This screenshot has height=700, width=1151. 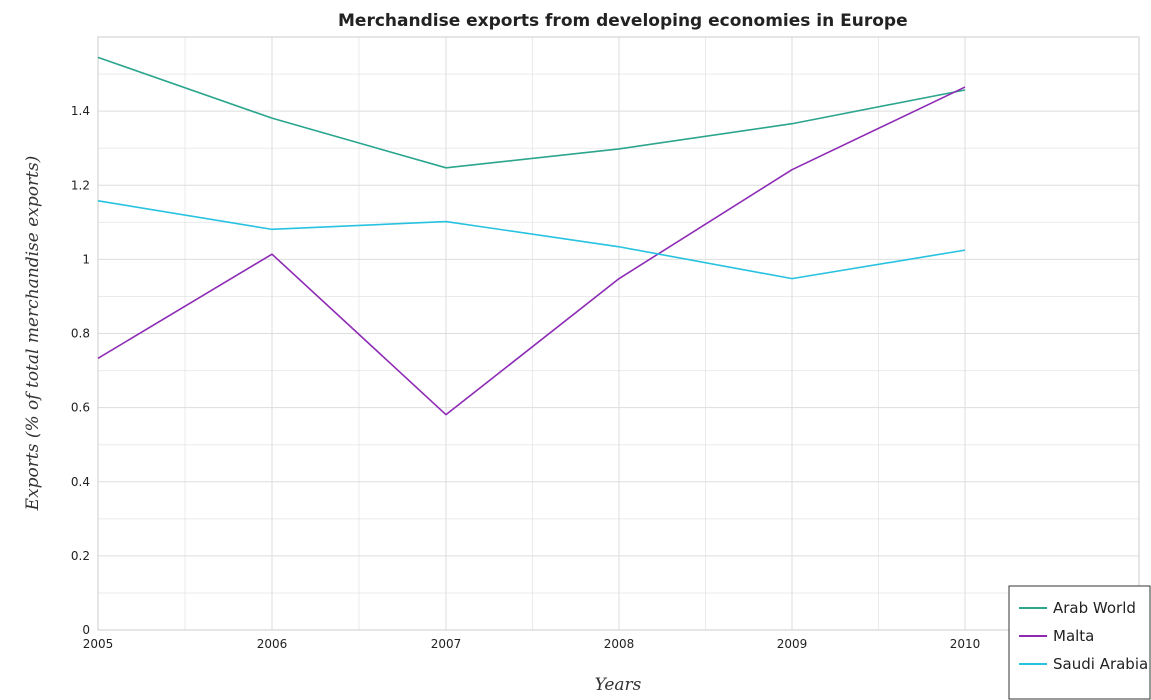 What do you see at coordinates (33, 334) in the screenshot?
I see `y-axis-label: Exports (% of total merchandise exports)` at bounding box center [33, 334].